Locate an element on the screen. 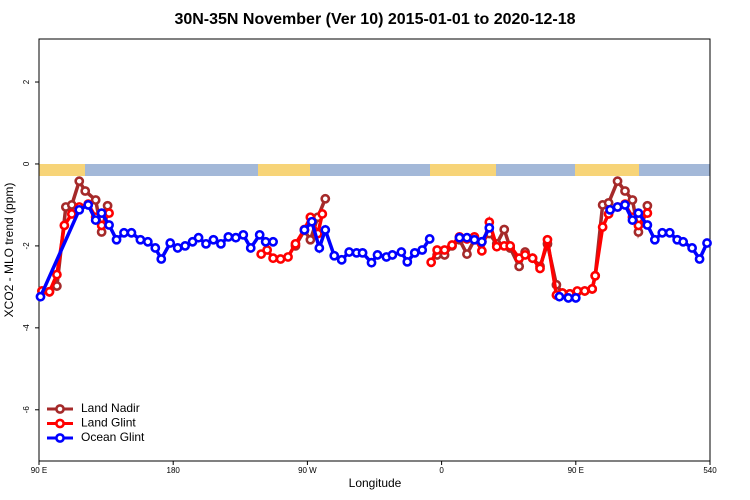 The width and height of the screenshot is (750, 500). x-tick-label: 90 W is located at coordinates (307, 470).